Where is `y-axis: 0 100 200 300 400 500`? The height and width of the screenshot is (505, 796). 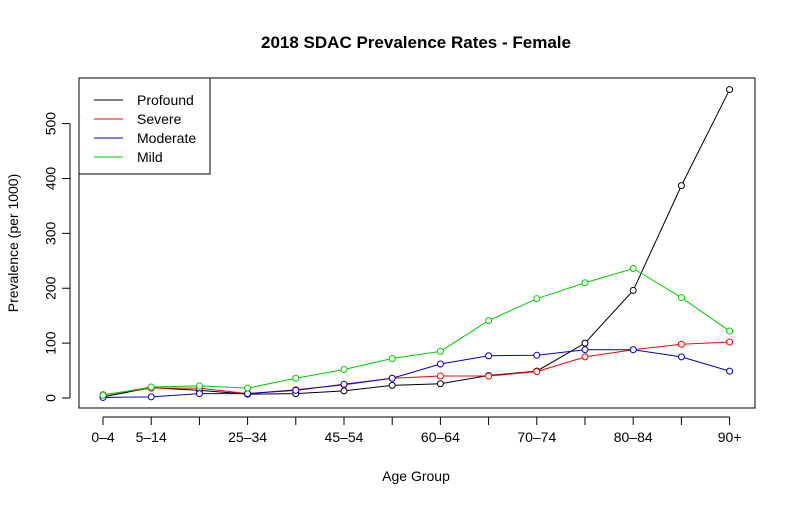
y-axis: 0 100 200 300 400 500 is located at coordinates (57, 257).